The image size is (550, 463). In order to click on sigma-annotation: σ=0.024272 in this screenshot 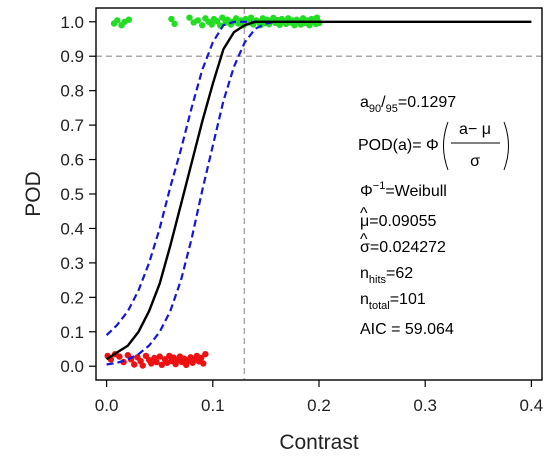, I will do `click(403, 247)`.